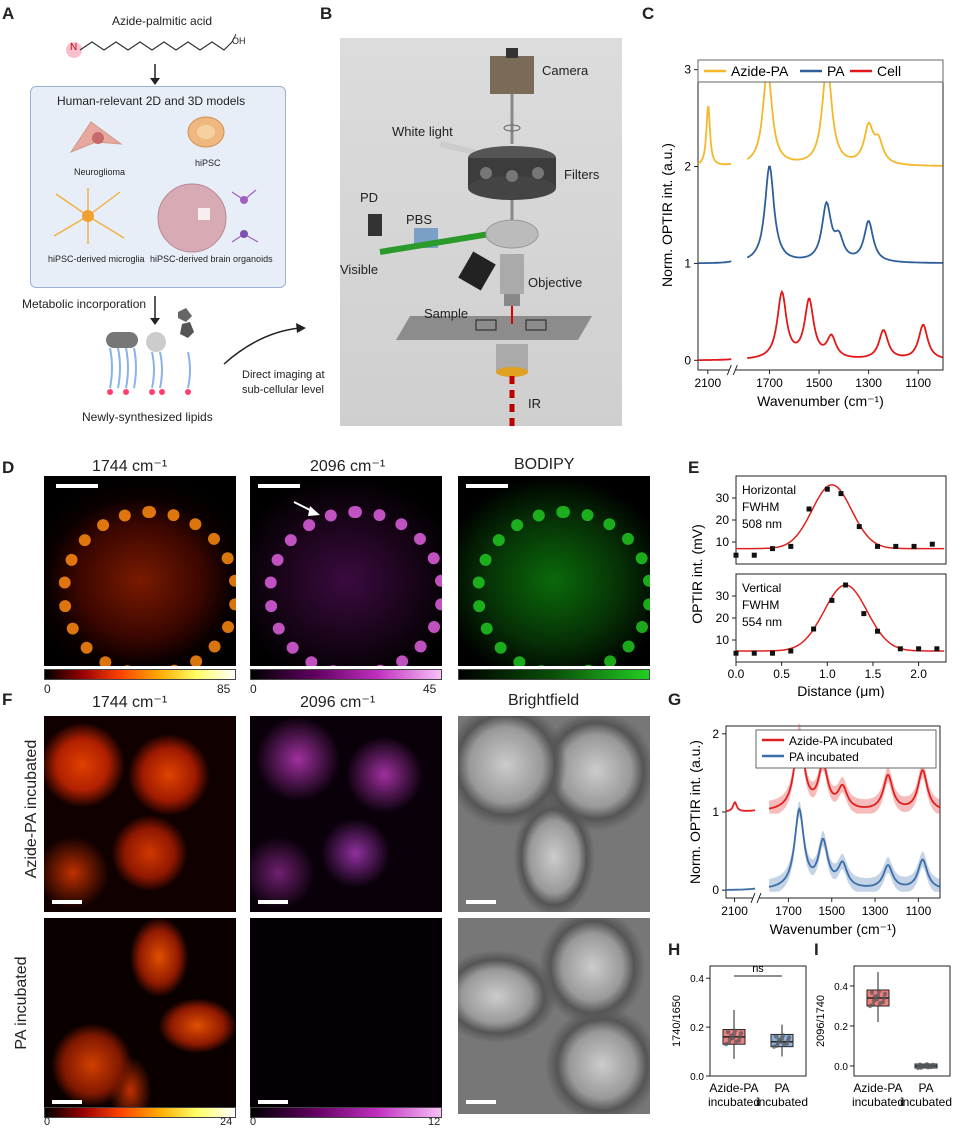  I want to click on label-sample: Sample, so click(446, 313).